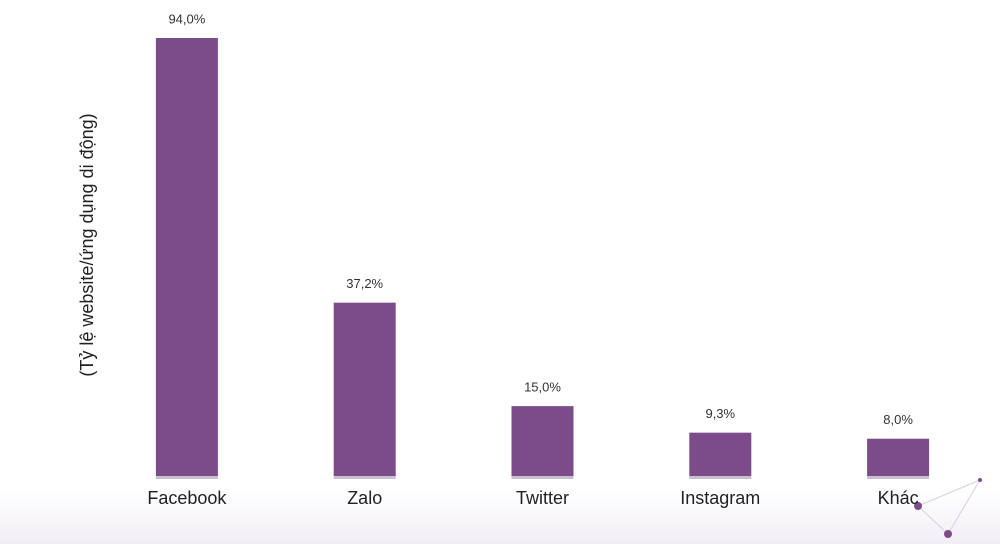 Image resolution: width=1000 pixels, height=544 pixels. Describe the element at coordinates (542, 498) in the screenshot. I see `x-tick-label: Twitter` at that location.